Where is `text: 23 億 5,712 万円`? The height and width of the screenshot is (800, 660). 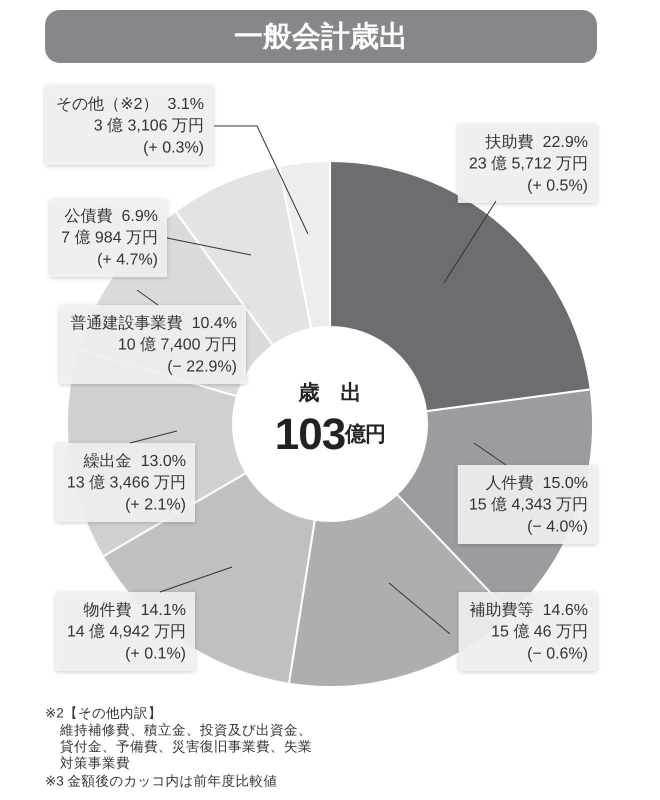 text: 23 億 5,712 万円 is located at coordinates (528, 163).